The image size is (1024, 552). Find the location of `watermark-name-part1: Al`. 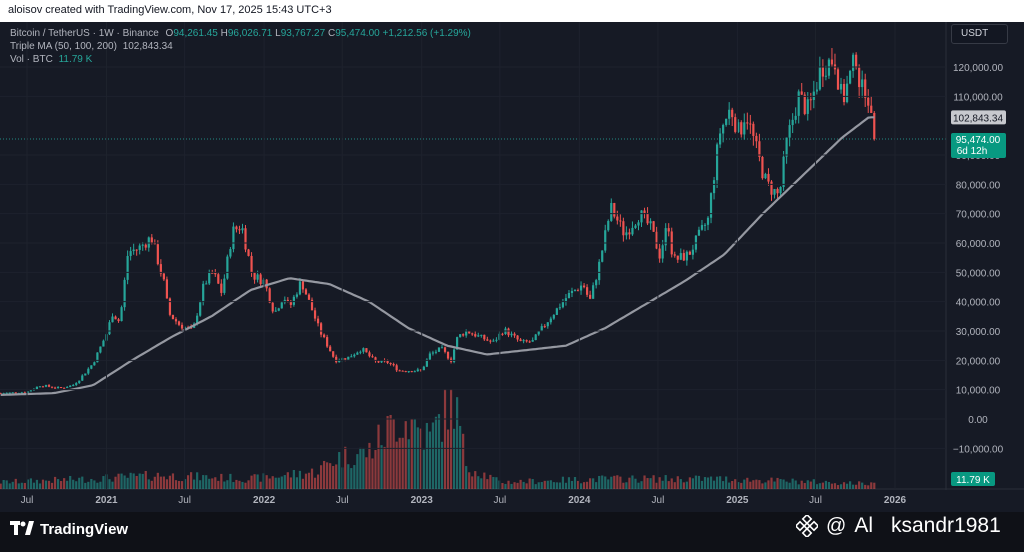

watermark-name-part1: Al is located at coordinates (863, 525).